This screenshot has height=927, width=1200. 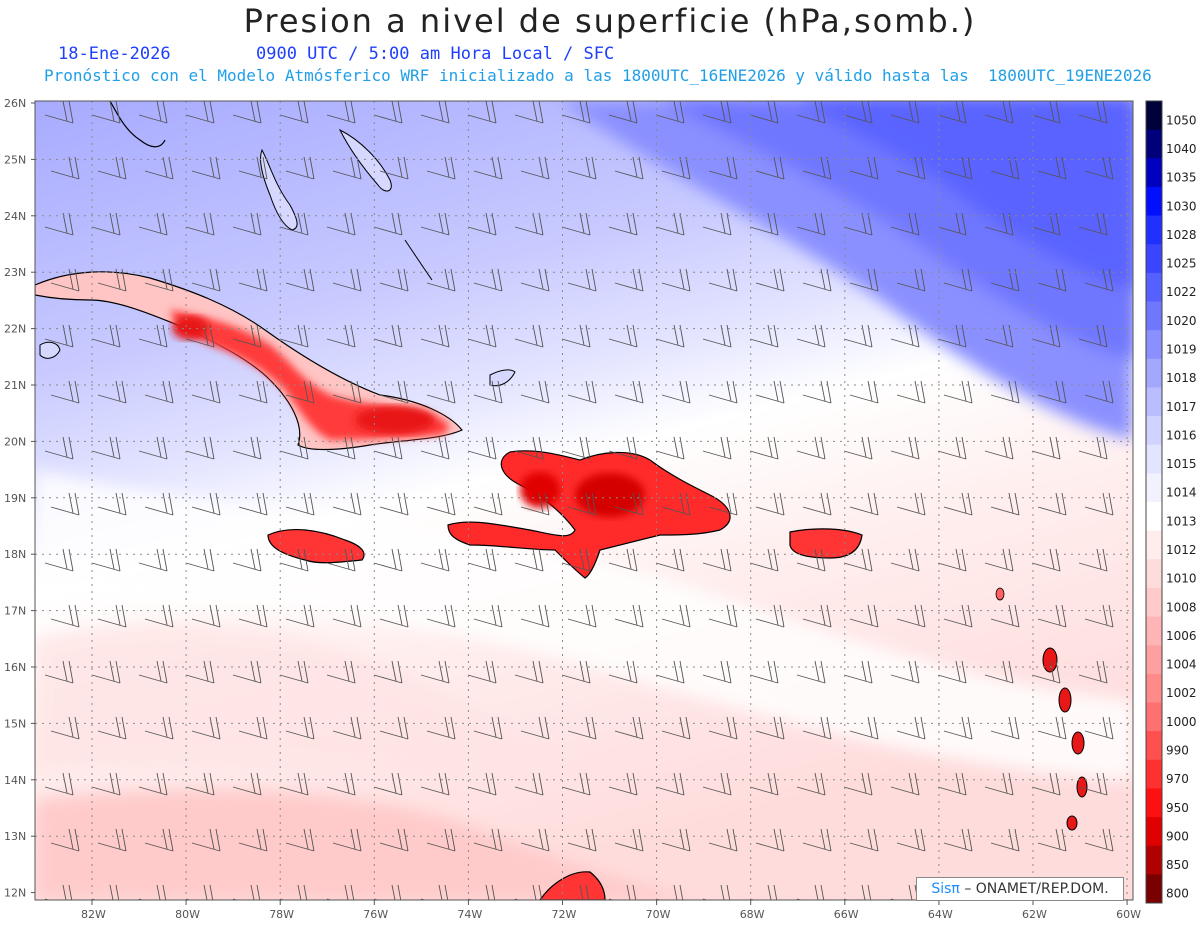 I want to click on lon-label: 68W, so click(x=752, y=914).